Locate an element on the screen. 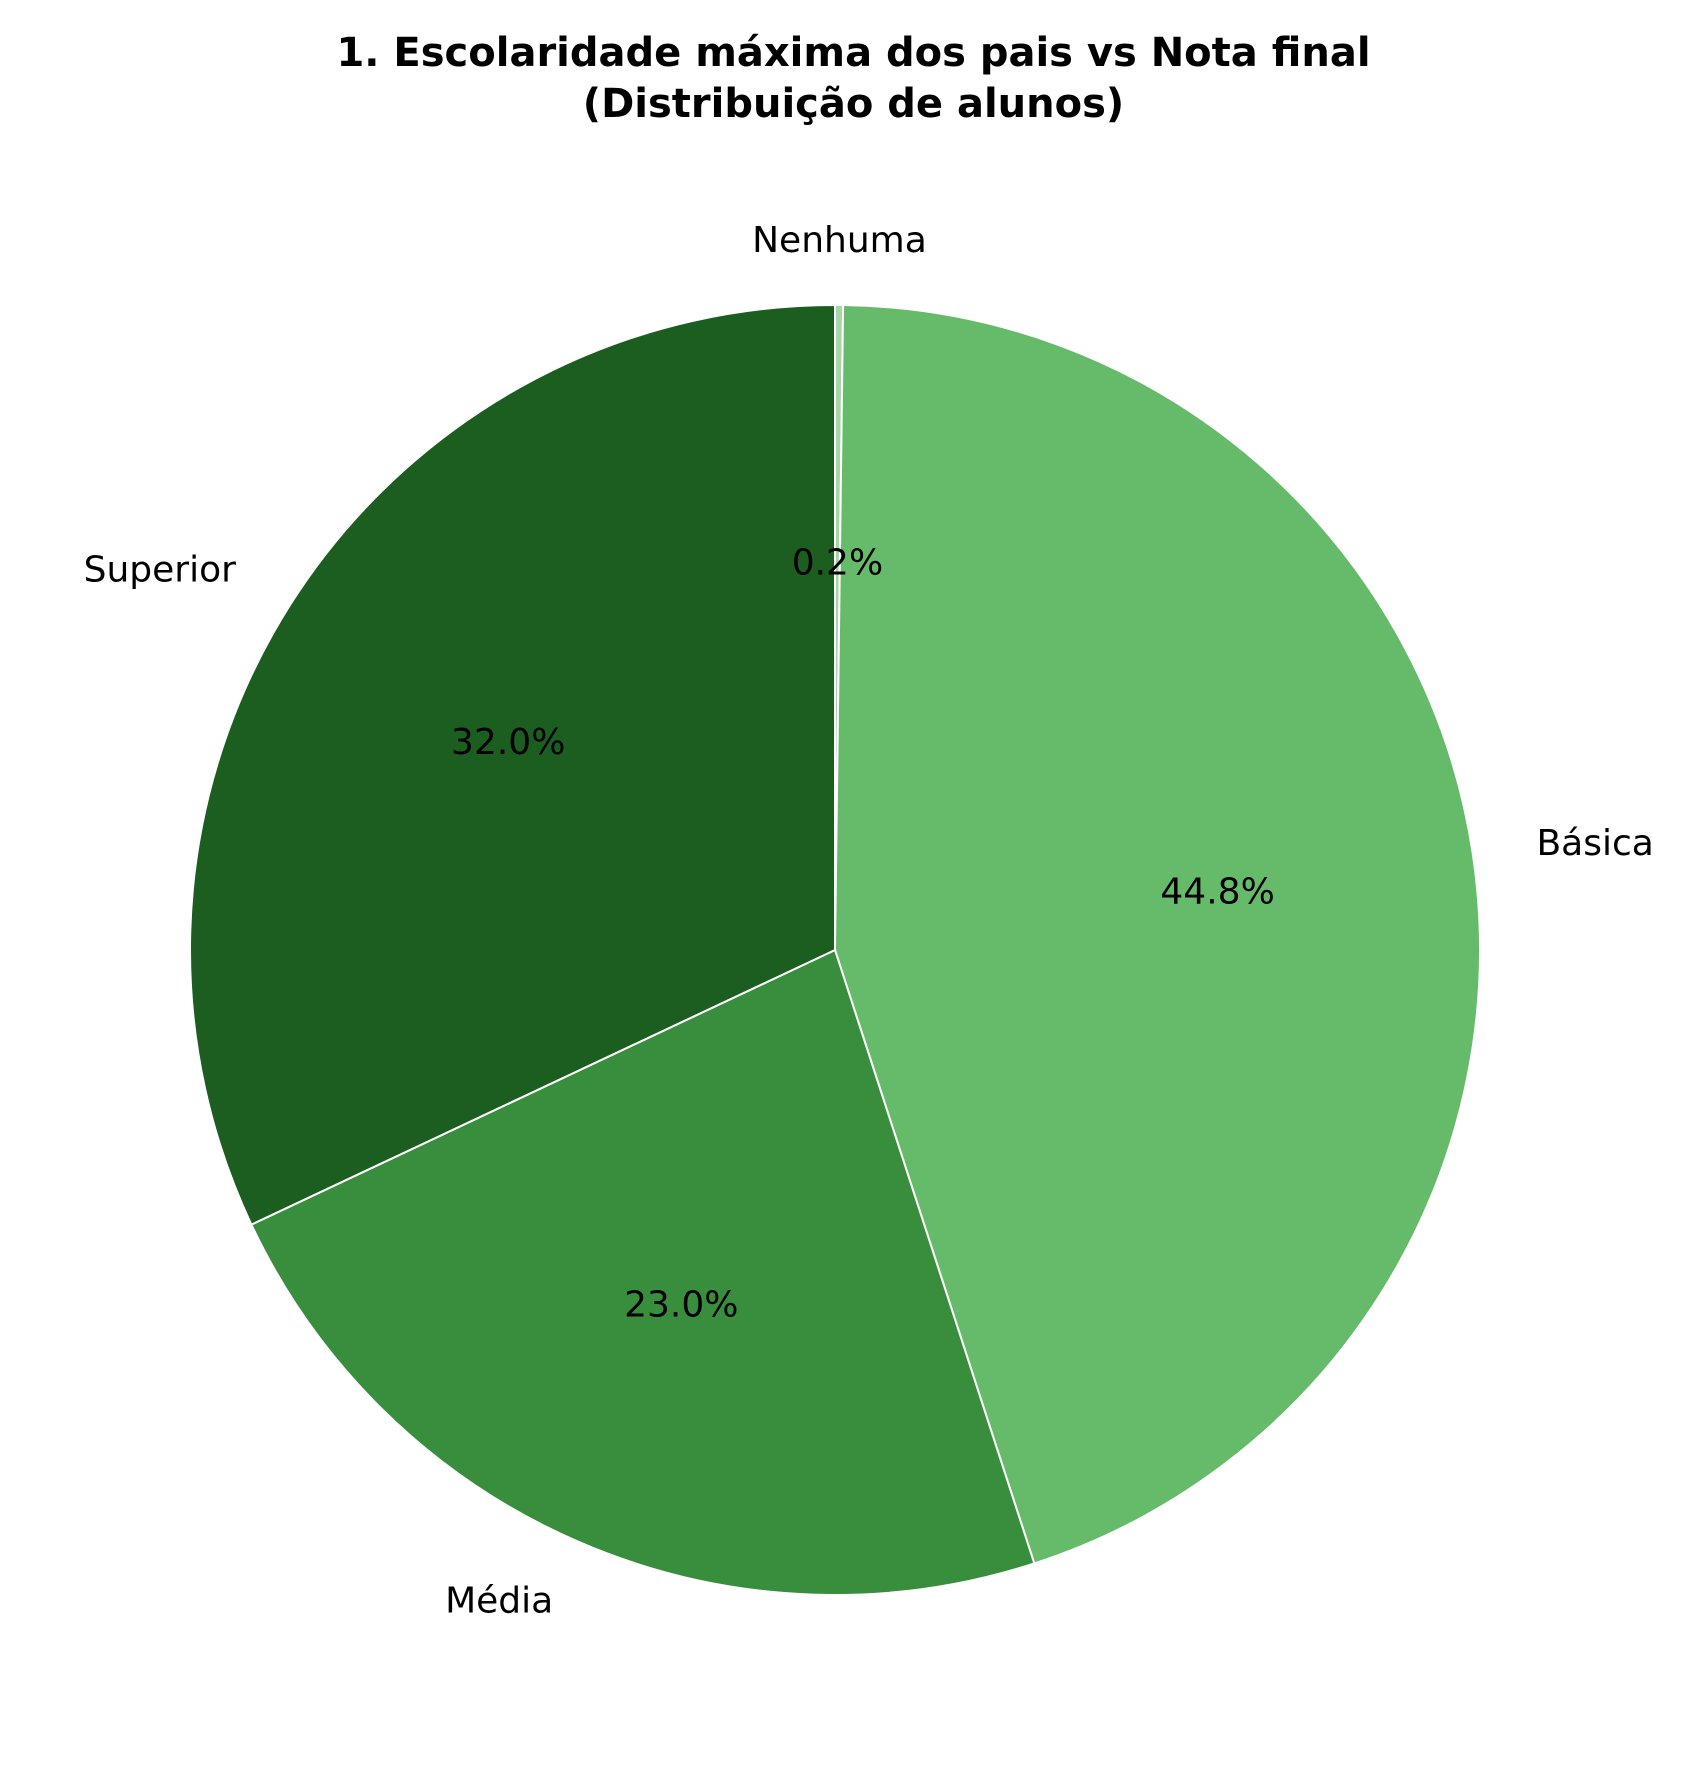 Image resolution: width=1707 pixels, height=1791 pixels. slice-percent-label: 32.0% is located at coordinates (508, 742).